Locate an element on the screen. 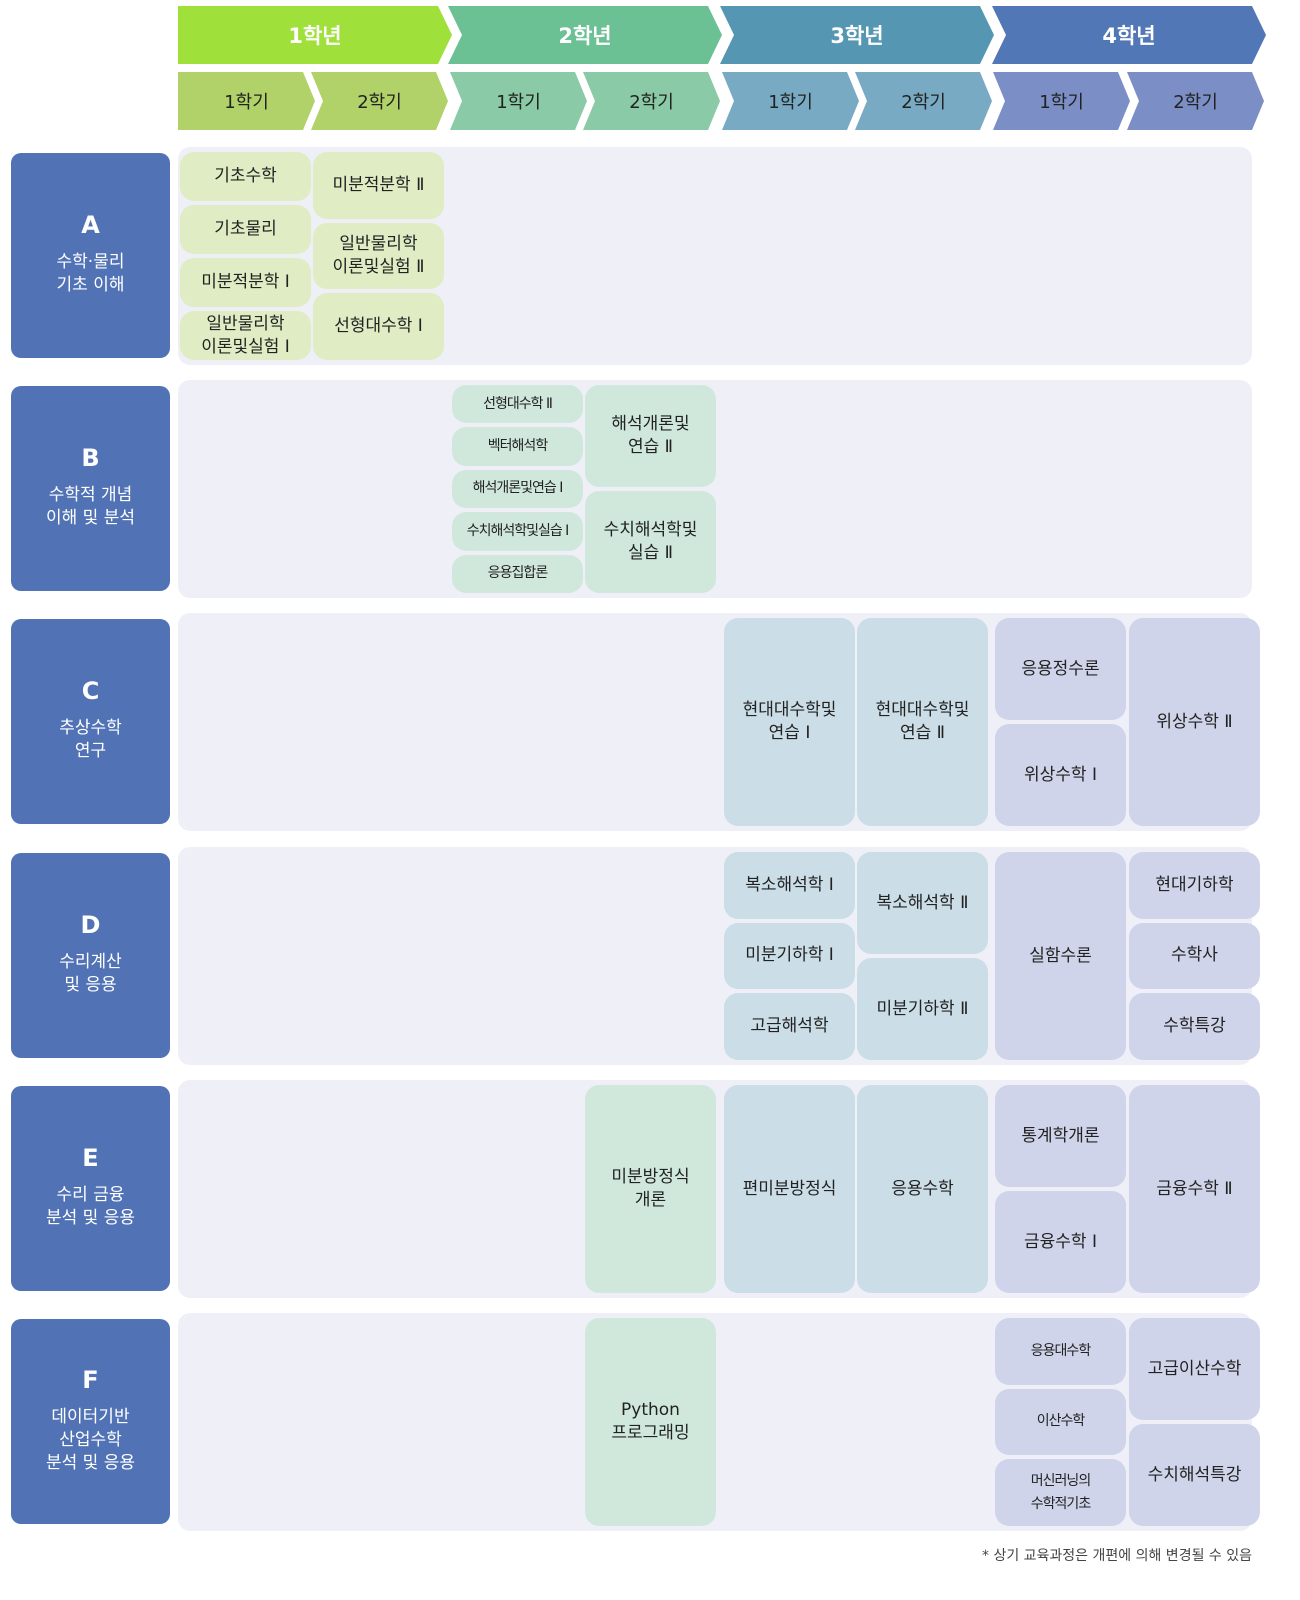 The width and height of the screenshot is (1300, 1600). course-item: 이산수학 is located at coordinates (1060, 1422).